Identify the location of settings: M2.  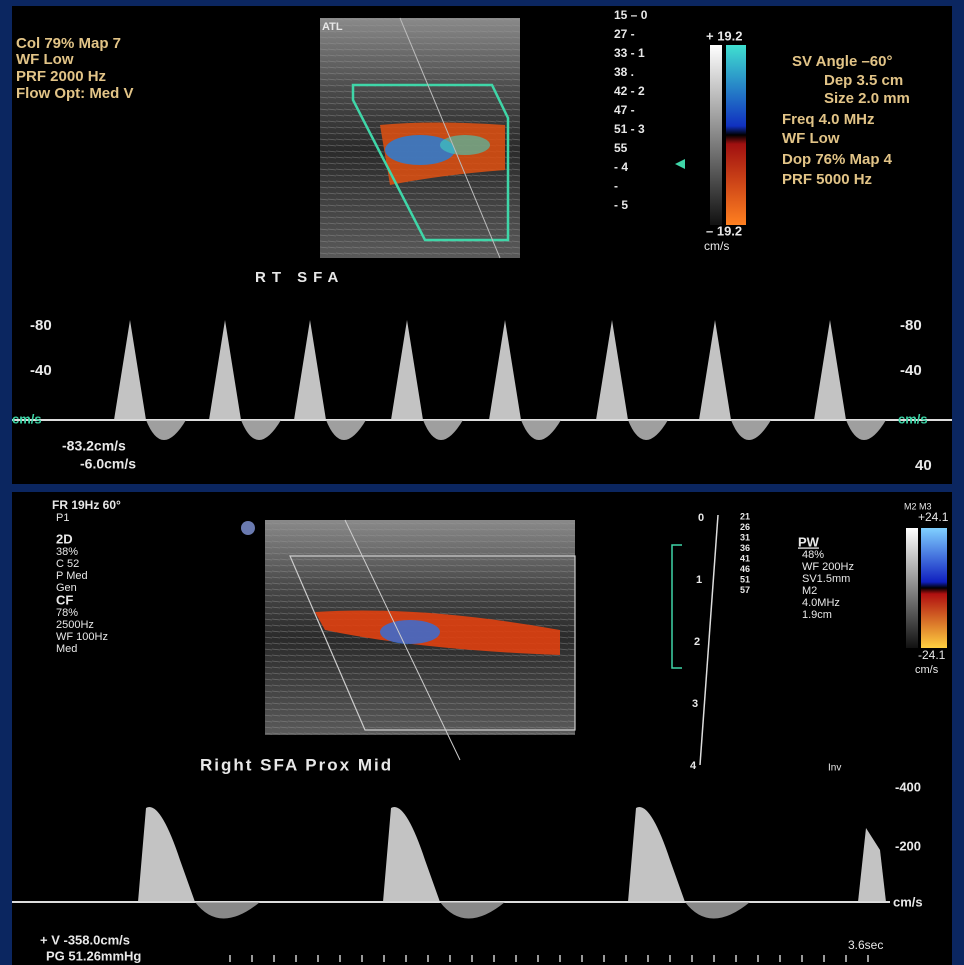
(809, 591).